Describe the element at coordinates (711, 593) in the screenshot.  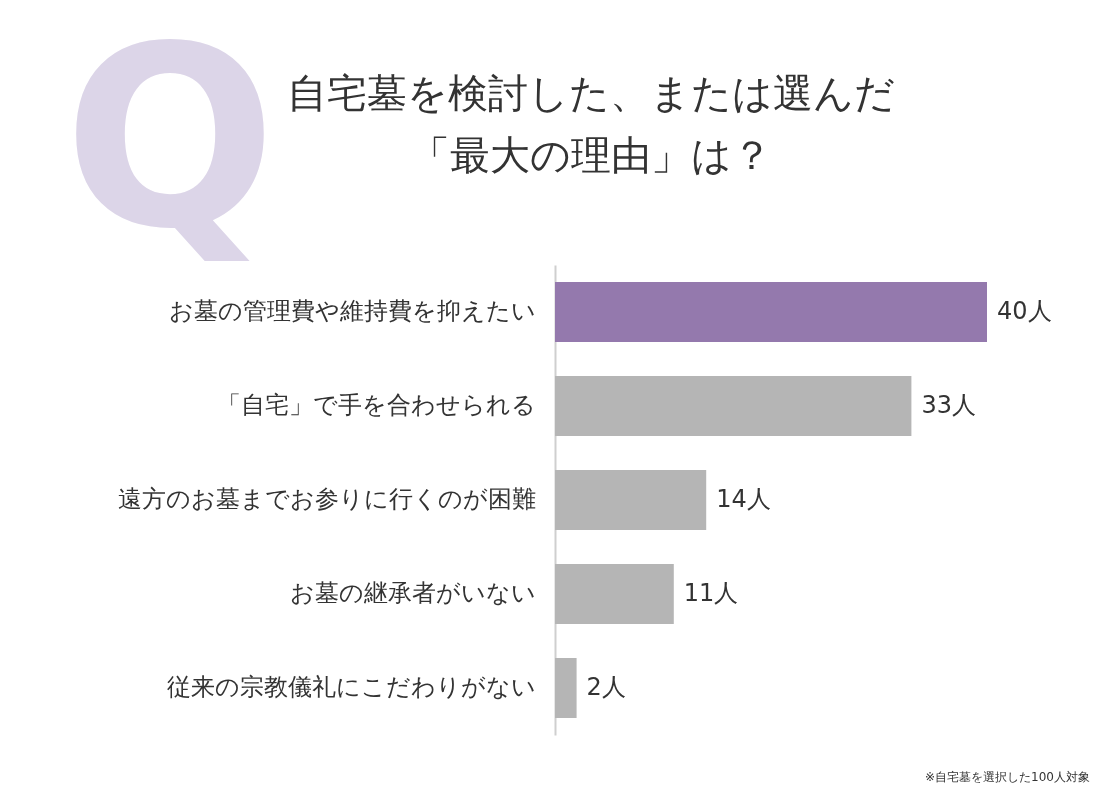
I see `data-label: 11人` at that location.